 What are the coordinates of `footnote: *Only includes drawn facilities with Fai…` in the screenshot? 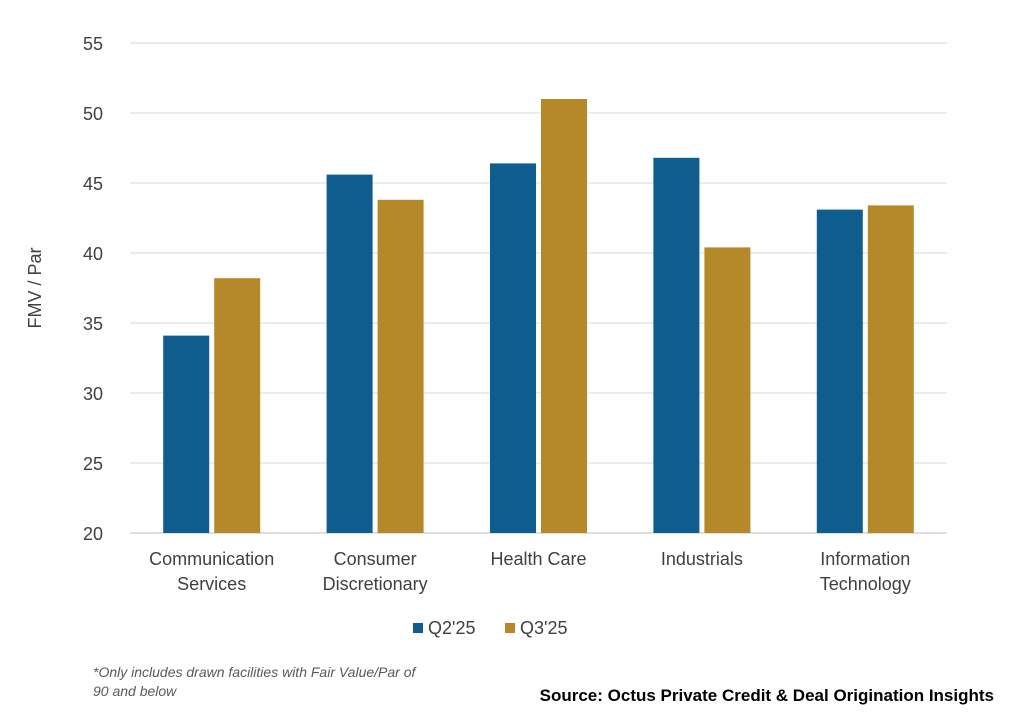 It's located at (254, 681).